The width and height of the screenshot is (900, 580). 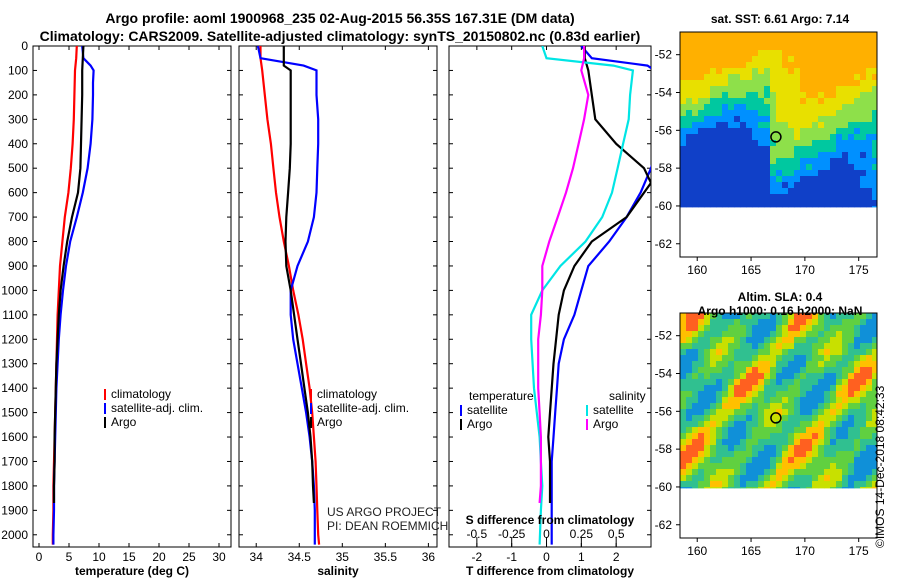 I want to click on x-tick-label: -2, so click(x=477, y=557).